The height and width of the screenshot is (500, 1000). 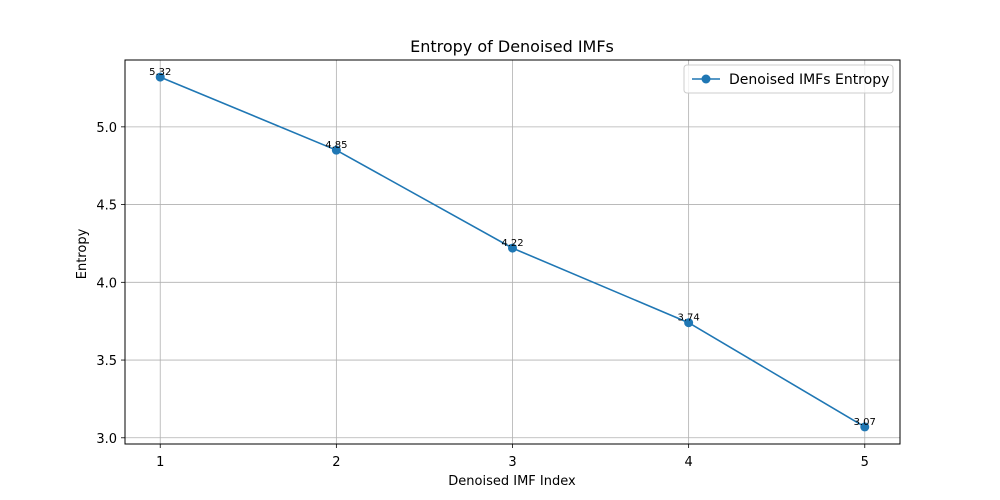 I want to click on data-label: 3.07, so click(x=865, y=422).